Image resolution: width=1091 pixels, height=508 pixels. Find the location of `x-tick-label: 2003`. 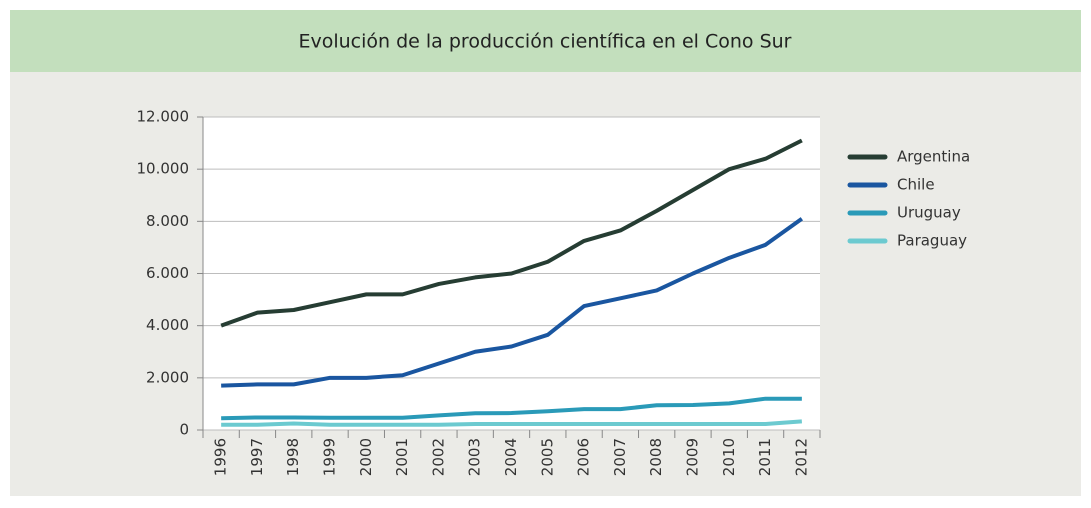

x-tick-label: 2003 is located at coordinates (475, 457).